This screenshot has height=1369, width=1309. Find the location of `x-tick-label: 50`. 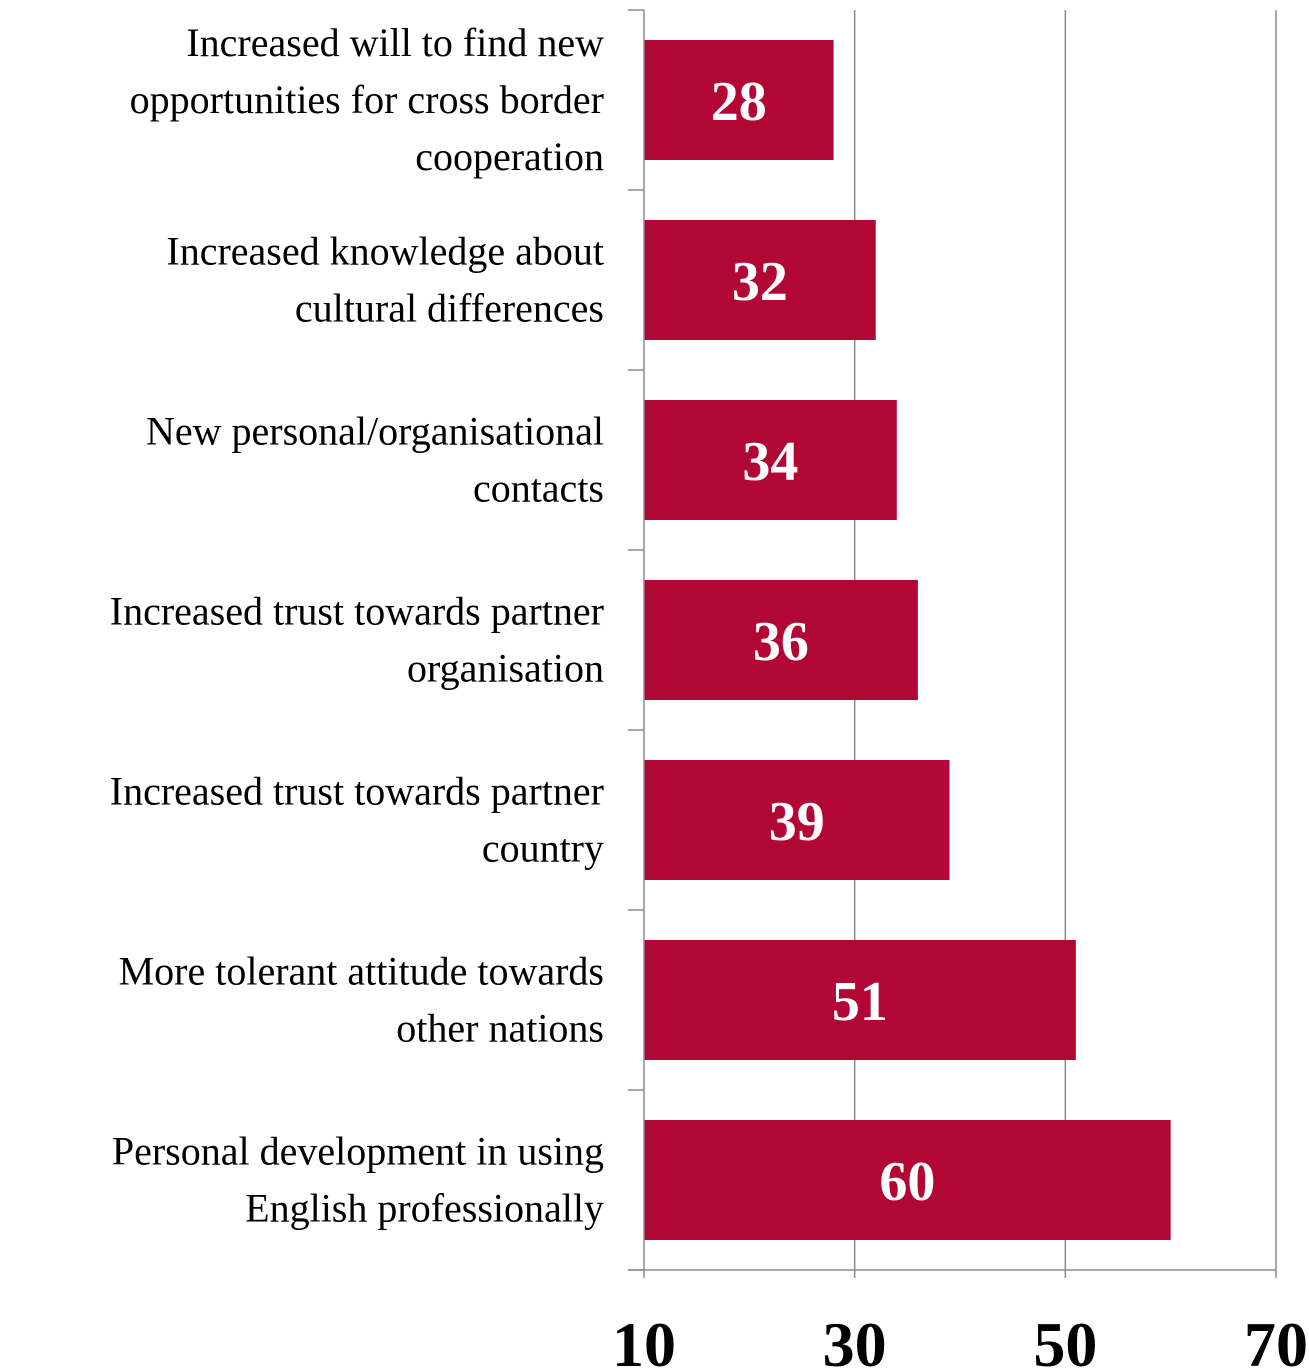

x-tick-label: 50 is located at coordinates (1065, 1339).